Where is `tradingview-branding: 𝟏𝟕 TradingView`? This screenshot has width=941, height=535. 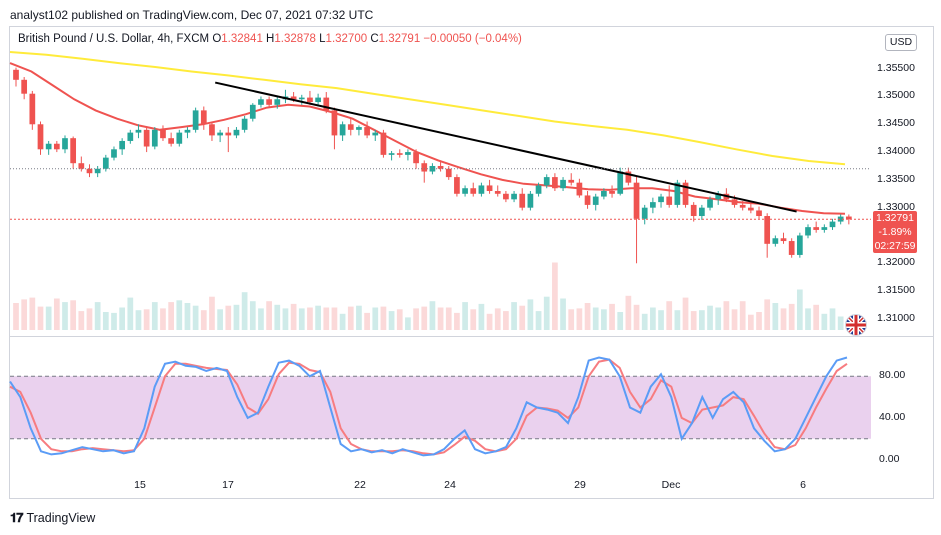 tradingview-branding: 𝟏𝟕 TradingView is located at coordinates (52, 518).